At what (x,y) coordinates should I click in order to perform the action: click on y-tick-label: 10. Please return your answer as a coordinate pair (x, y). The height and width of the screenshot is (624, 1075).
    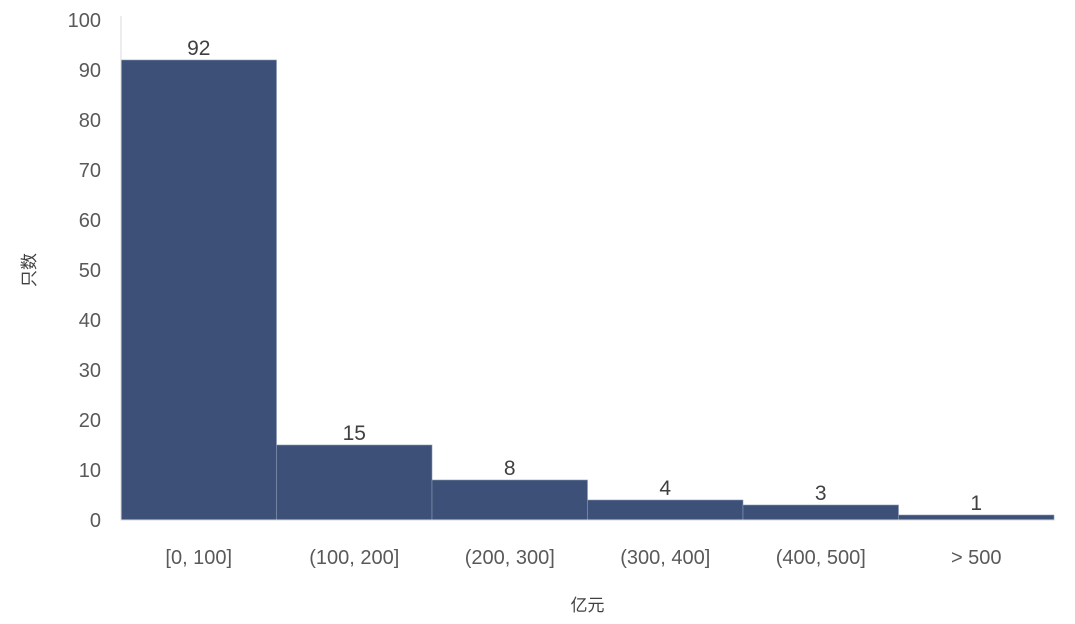
    Looking at the image, I should click on (90, 471).